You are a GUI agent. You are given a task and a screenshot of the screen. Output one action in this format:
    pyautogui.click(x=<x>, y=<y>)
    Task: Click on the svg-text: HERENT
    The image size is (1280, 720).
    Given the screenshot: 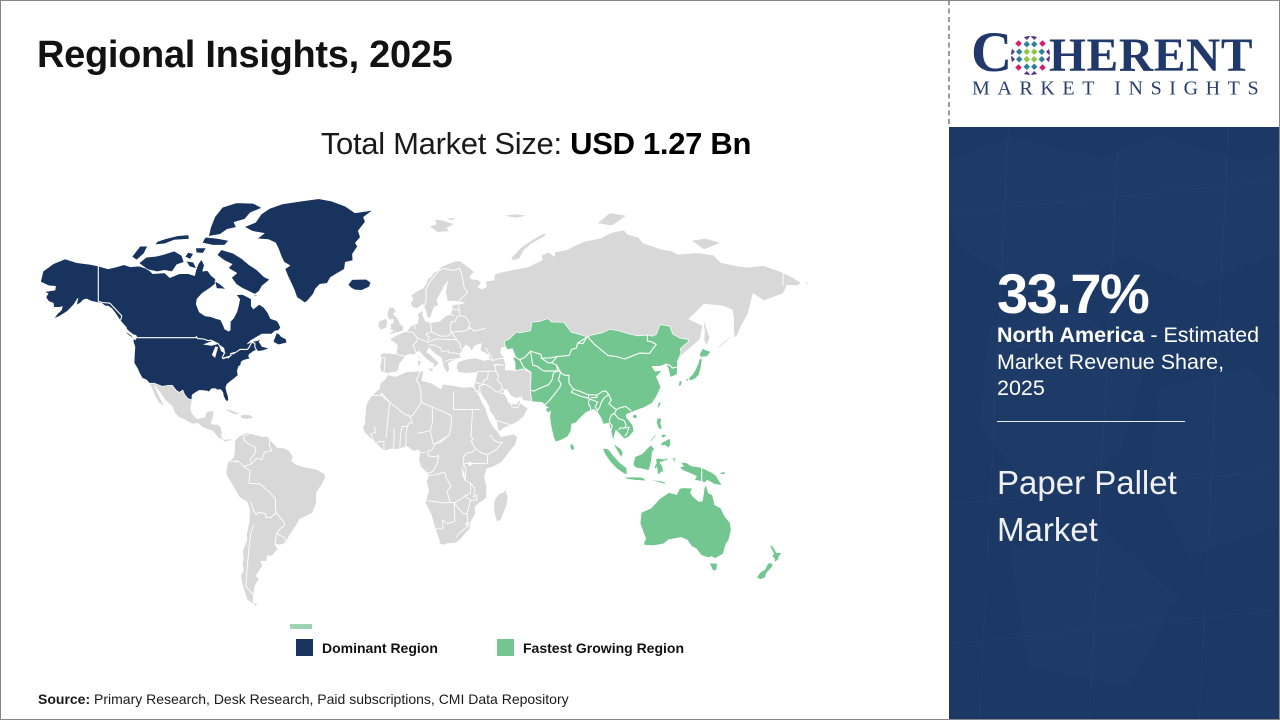 What is the action you would take?
    pyautogui.click(x=1151, y=56)
    